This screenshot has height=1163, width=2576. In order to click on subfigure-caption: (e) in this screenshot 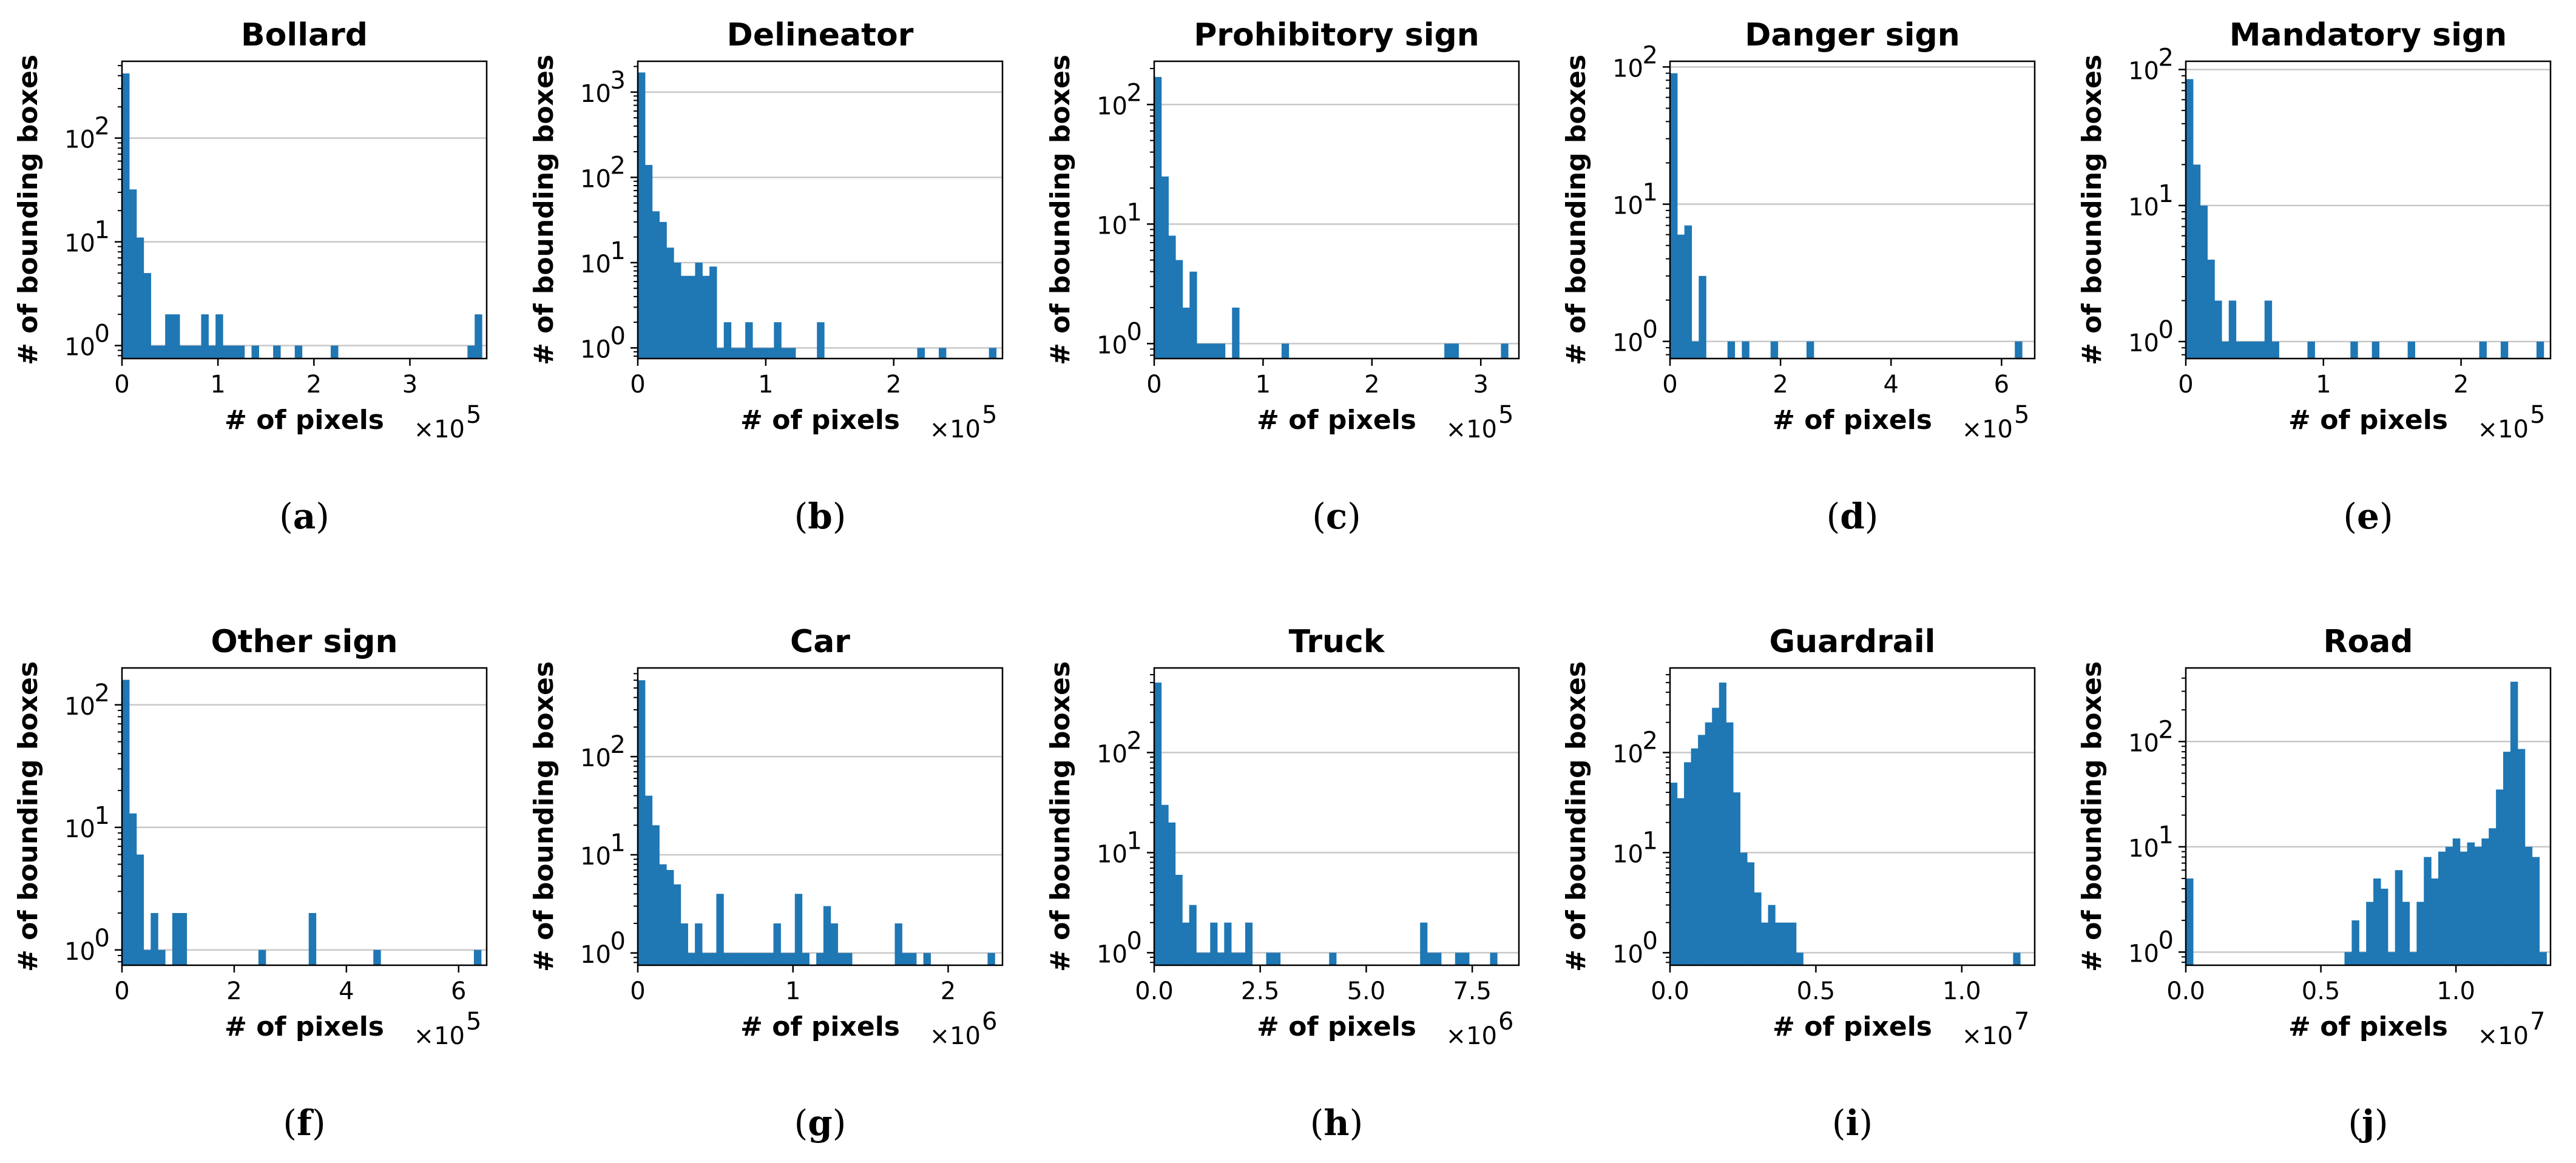, I will do `click(2368, 516)`.